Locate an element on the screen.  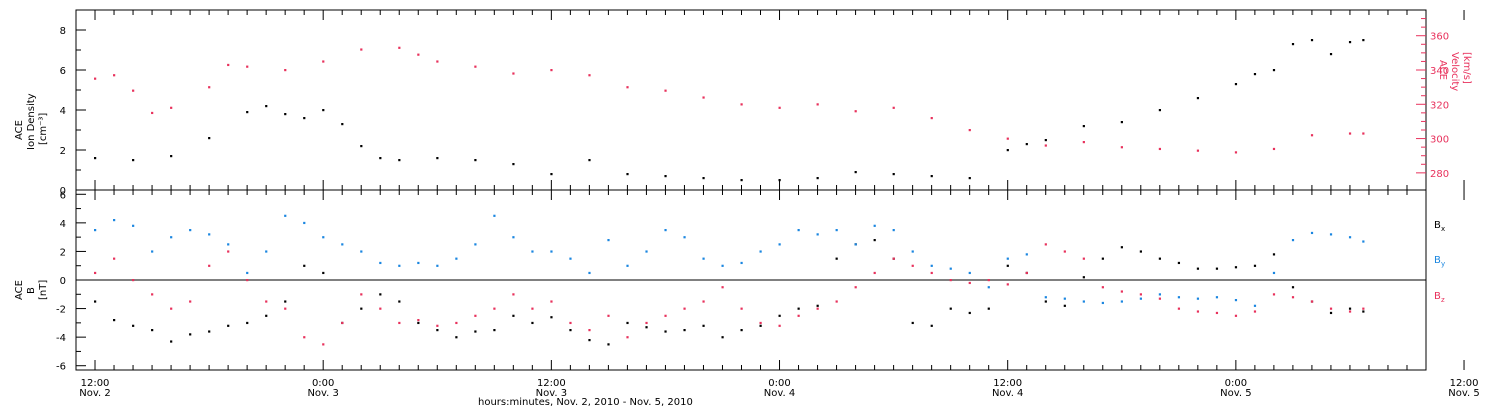
b-axis-title: ACE B [nT] is located at coordinates (31, 290).